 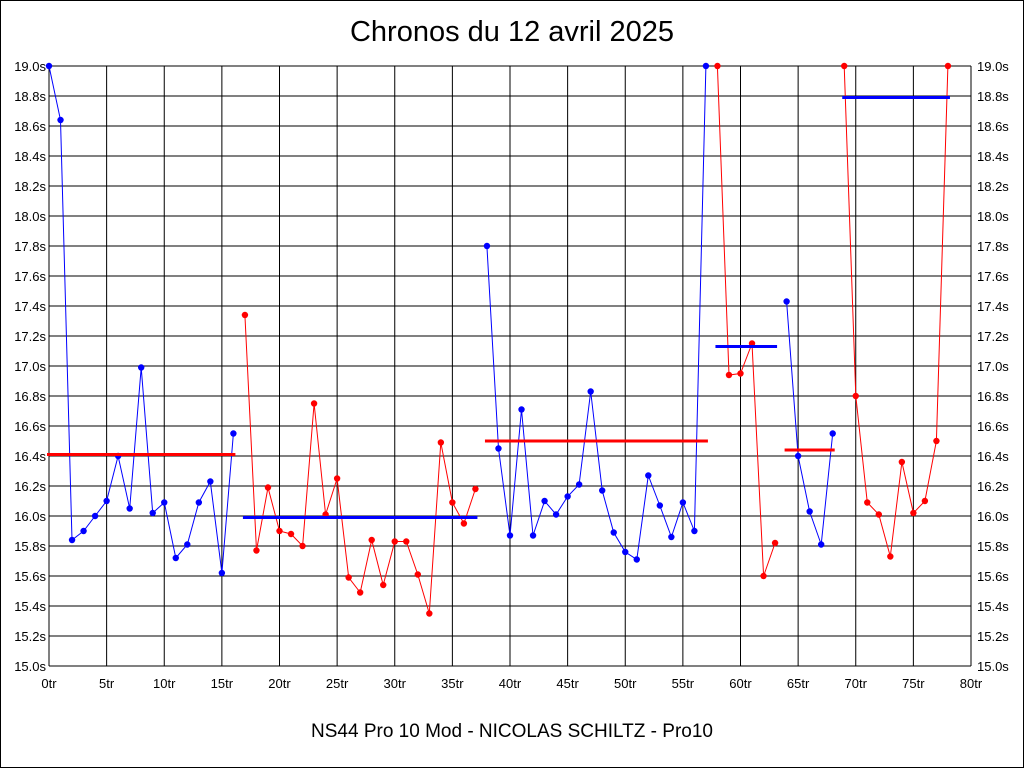 What do you see at coordinates (993, 246) in the screenshot?
I see `y-tick-label-right: 17.8s` at bounding box center [993, 246].